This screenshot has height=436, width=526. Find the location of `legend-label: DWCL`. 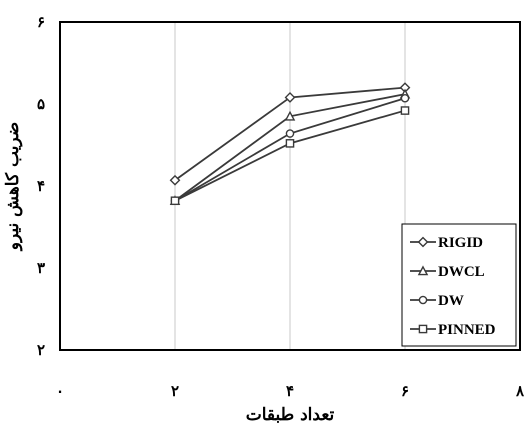

legend-label: DWCL is located at coordinates (461, 272).